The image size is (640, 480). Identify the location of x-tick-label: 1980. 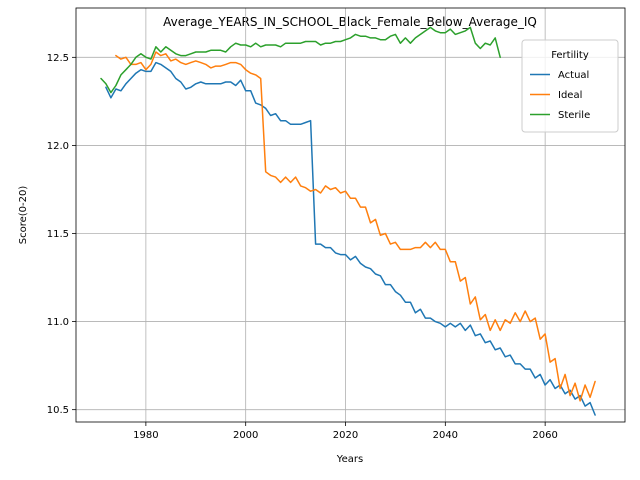
(145, 435).